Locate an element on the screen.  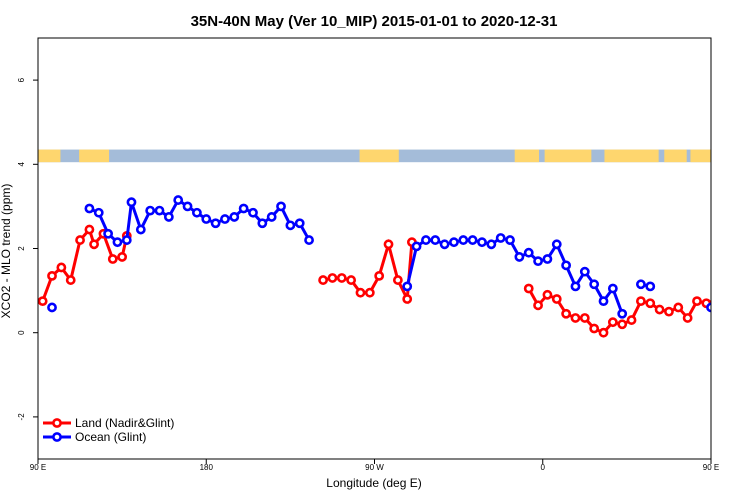
legend: Land (Nadir&Glint)Ocean (Glint) is located at coordinates (108, 430).